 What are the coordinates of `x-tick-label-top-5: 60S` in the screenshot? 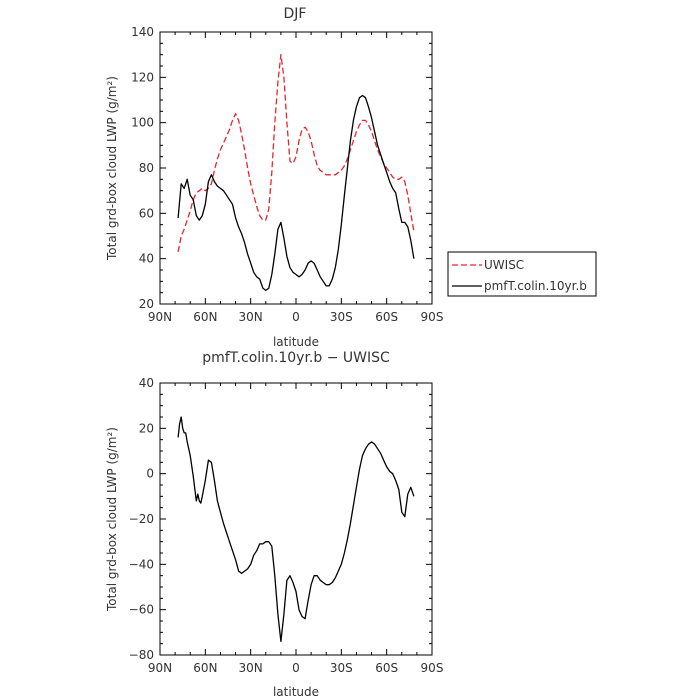 It's located at (386, 317).